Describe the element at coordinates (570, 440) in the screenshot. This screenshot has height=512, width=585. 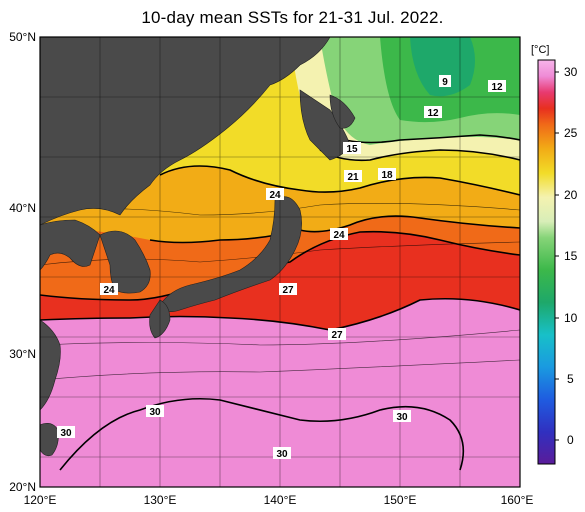
I see `colorbar-tick-0: 0` at that location.